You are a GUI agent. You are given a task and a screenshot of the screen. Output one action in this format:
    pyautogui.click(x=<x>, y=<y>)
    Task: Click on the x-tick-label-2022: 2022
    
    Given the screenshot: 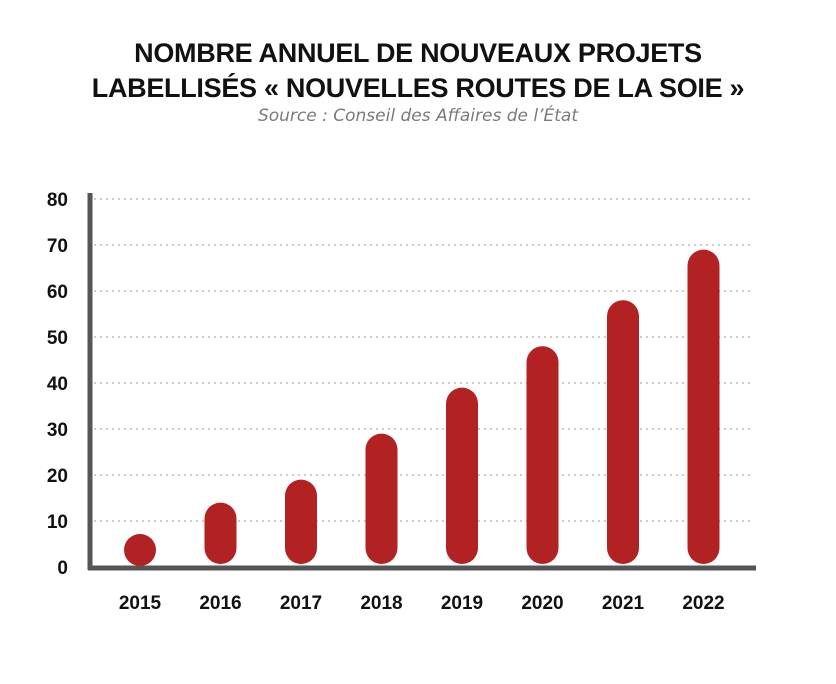 What is the action you would take?
    pyautogui.click(x=703, y=603)
    